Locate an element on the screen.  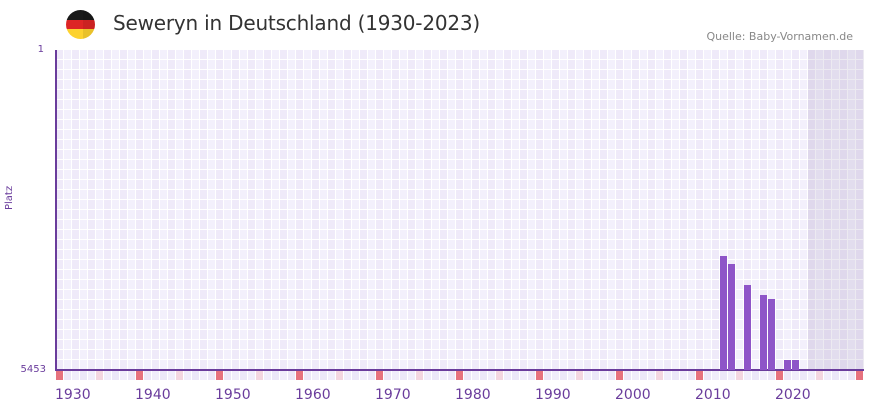
x-tick-1930: 1930 is located at coordinates (73, 395).